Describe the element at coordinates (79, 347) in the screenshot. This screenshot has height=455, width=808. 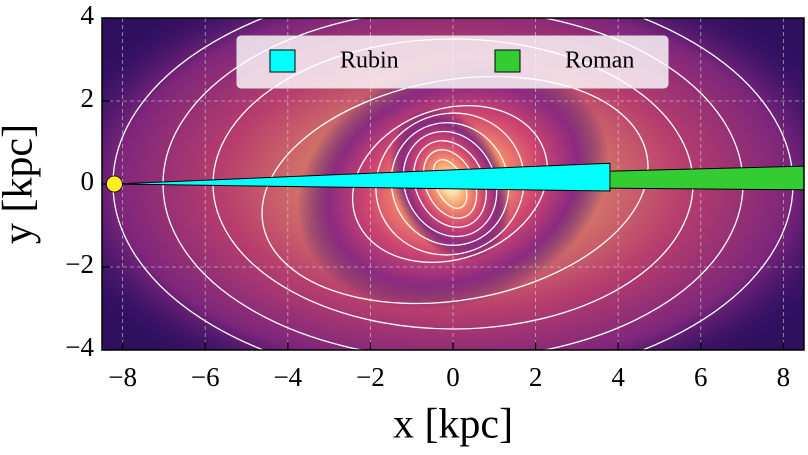
I see `y-tick-label: −4` at that location.